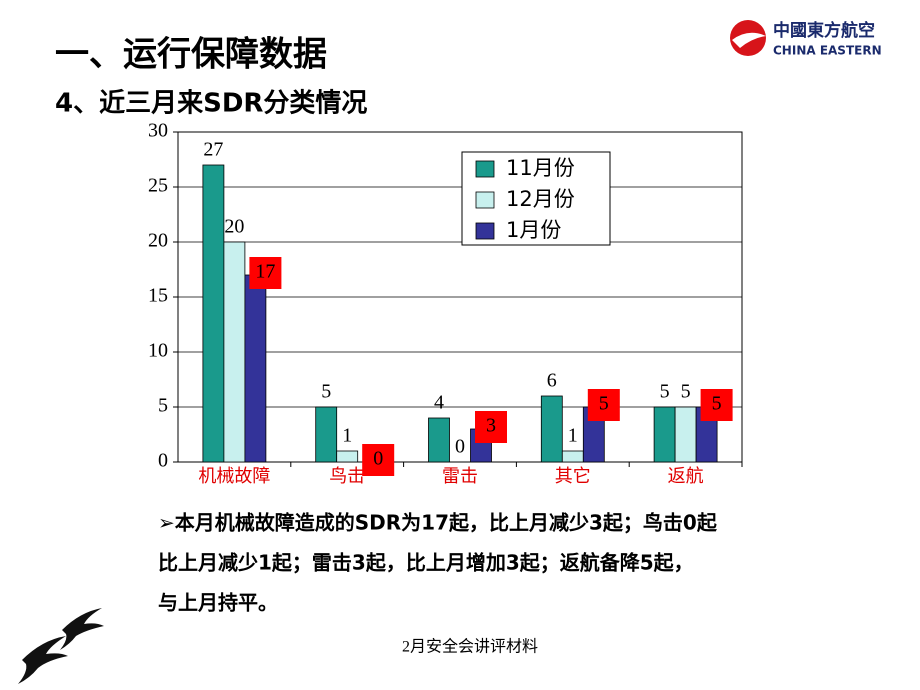 Image resolution: width=920 pixels, height=690 pixels. I want to click on legend-label: 11月份, so click(540, 168).